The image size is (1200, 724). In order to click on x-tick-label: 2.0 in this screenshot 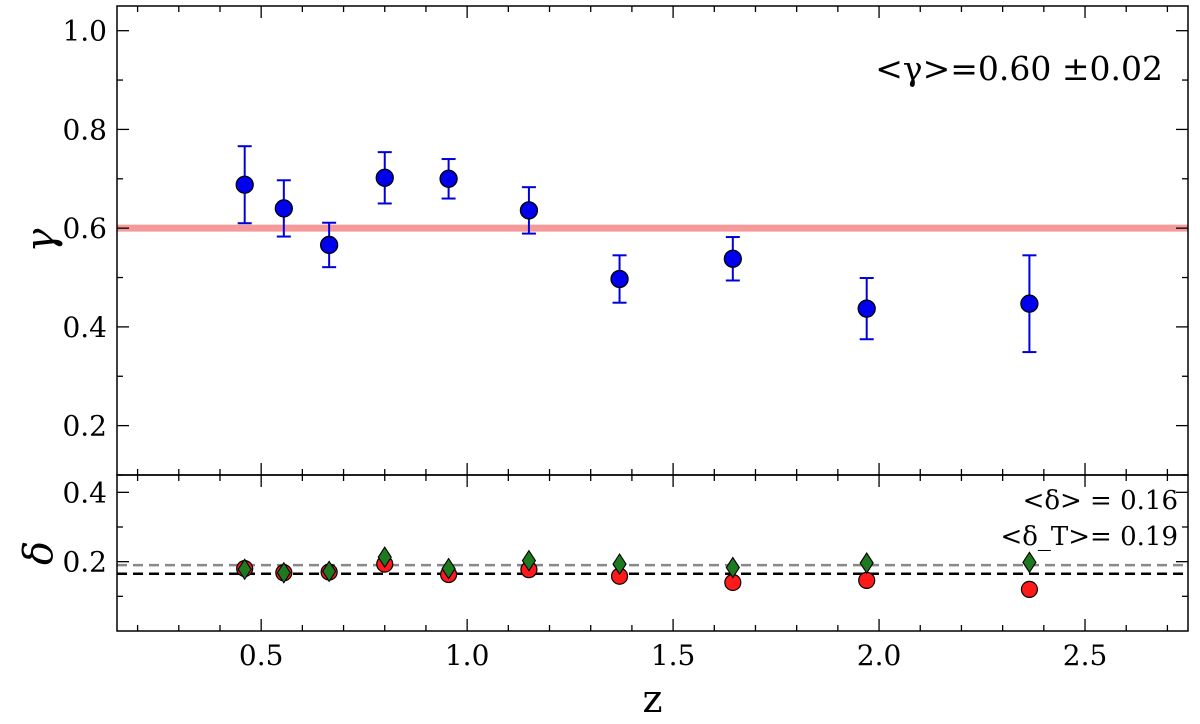, I will do `click(879, 655)`.